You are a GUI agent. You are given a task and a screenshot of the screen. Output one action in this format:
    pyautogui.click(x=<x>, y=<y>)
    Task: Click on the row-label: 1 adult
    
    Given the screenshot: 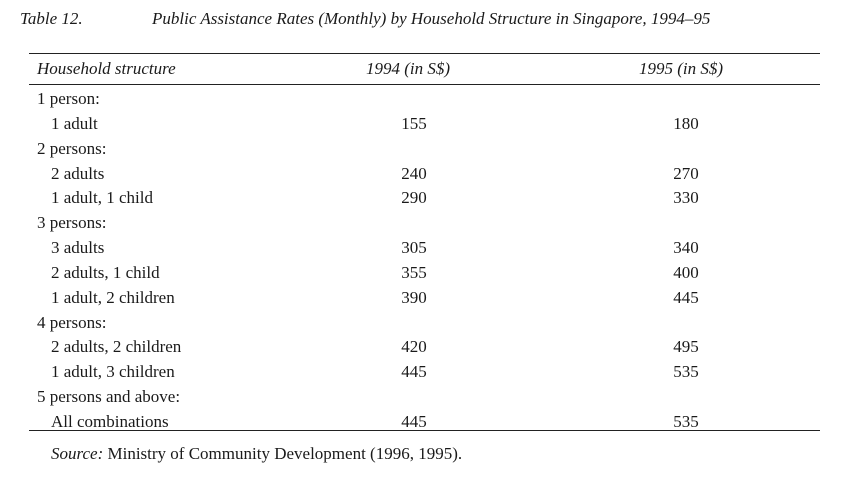 What is the action you would take?
    pyautogui.click(x=74, y=123)
    